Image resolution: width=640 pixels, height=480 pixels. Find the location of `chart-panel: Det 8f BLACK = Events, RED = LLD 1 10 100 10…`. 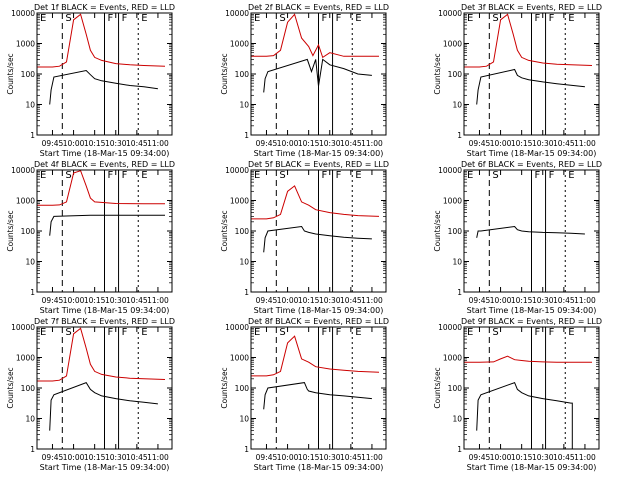

chart-panel: Det 8f BLACK = Events, RED = LLD 1 10 100 10… is located at coordinates (304, 394).